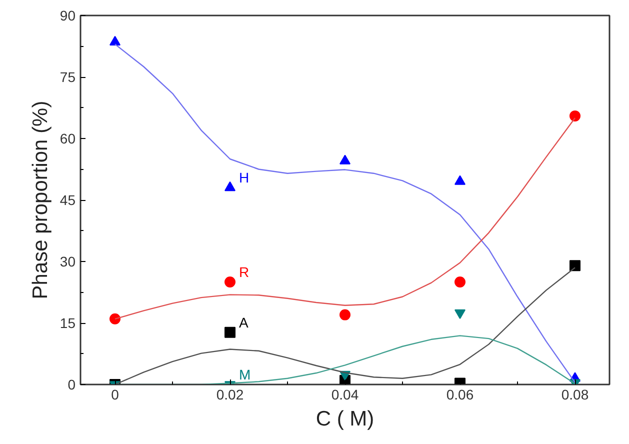  I want to click on y-axis-title: Phase proportion (%), so click(40, 200).